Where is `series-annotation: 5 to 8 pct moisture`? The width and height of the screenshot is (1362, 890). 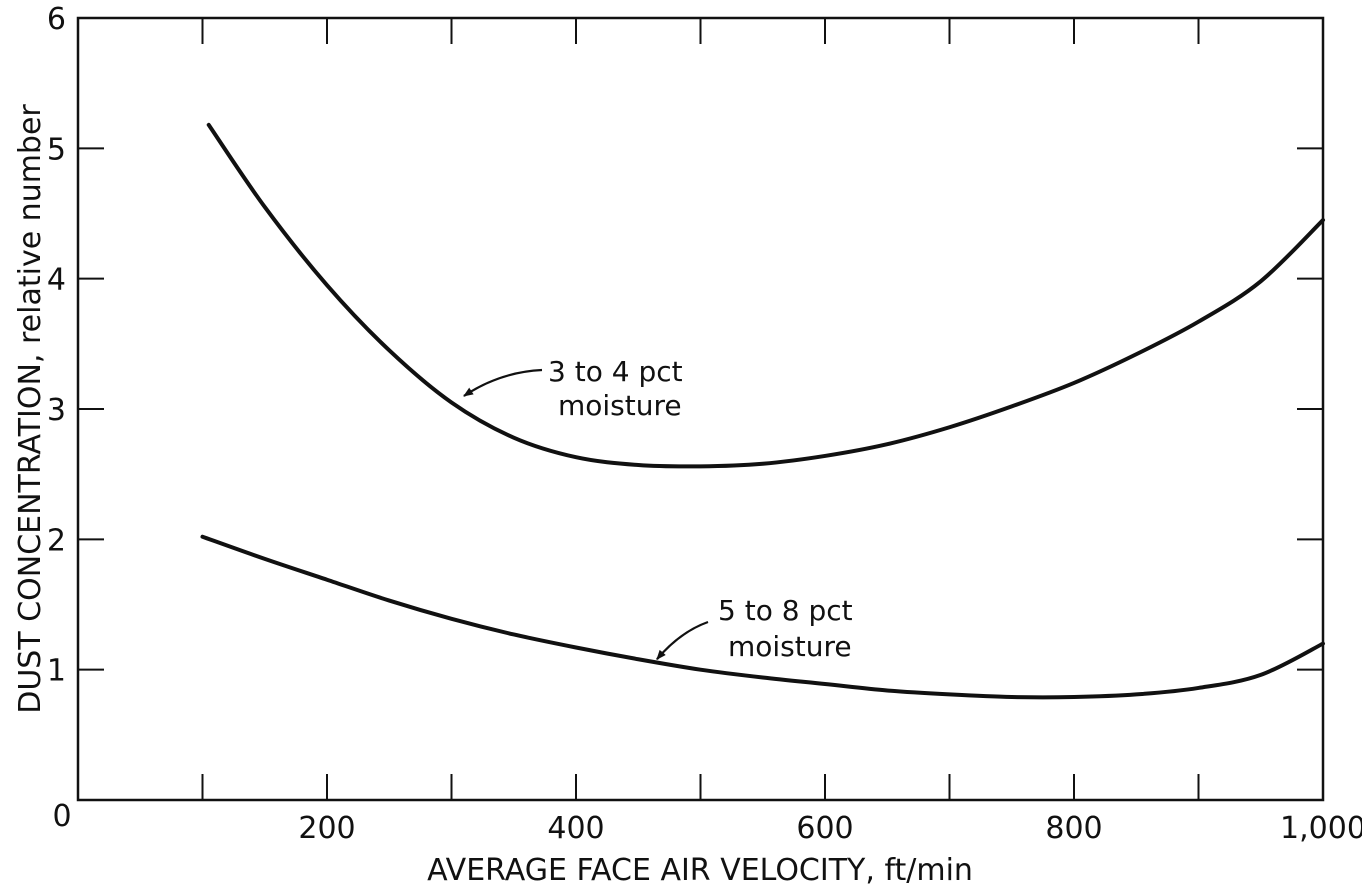
series-annotation: 5 to 8 pct moisture is located at coordinates (785, 628).